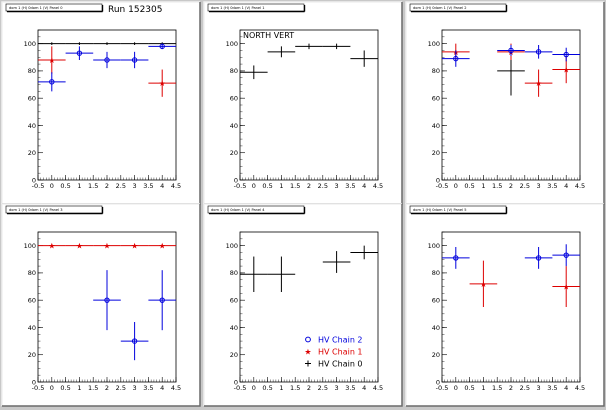  What do you see at coordinates (333, 352) in the screenshot?
I see `legend-item: ★ HV Chain 1` at bounding box center [333, 352].